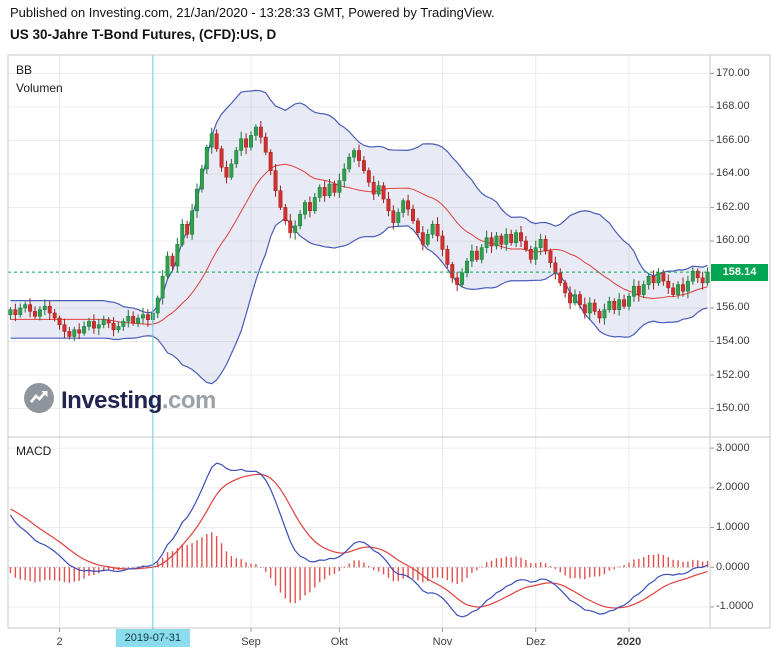  Describe the element at coordinates (143, 34) in the screenshot. I see `chart-title: US 30-Jahre T-Bond Futures, (CFD):US, D` at that location.